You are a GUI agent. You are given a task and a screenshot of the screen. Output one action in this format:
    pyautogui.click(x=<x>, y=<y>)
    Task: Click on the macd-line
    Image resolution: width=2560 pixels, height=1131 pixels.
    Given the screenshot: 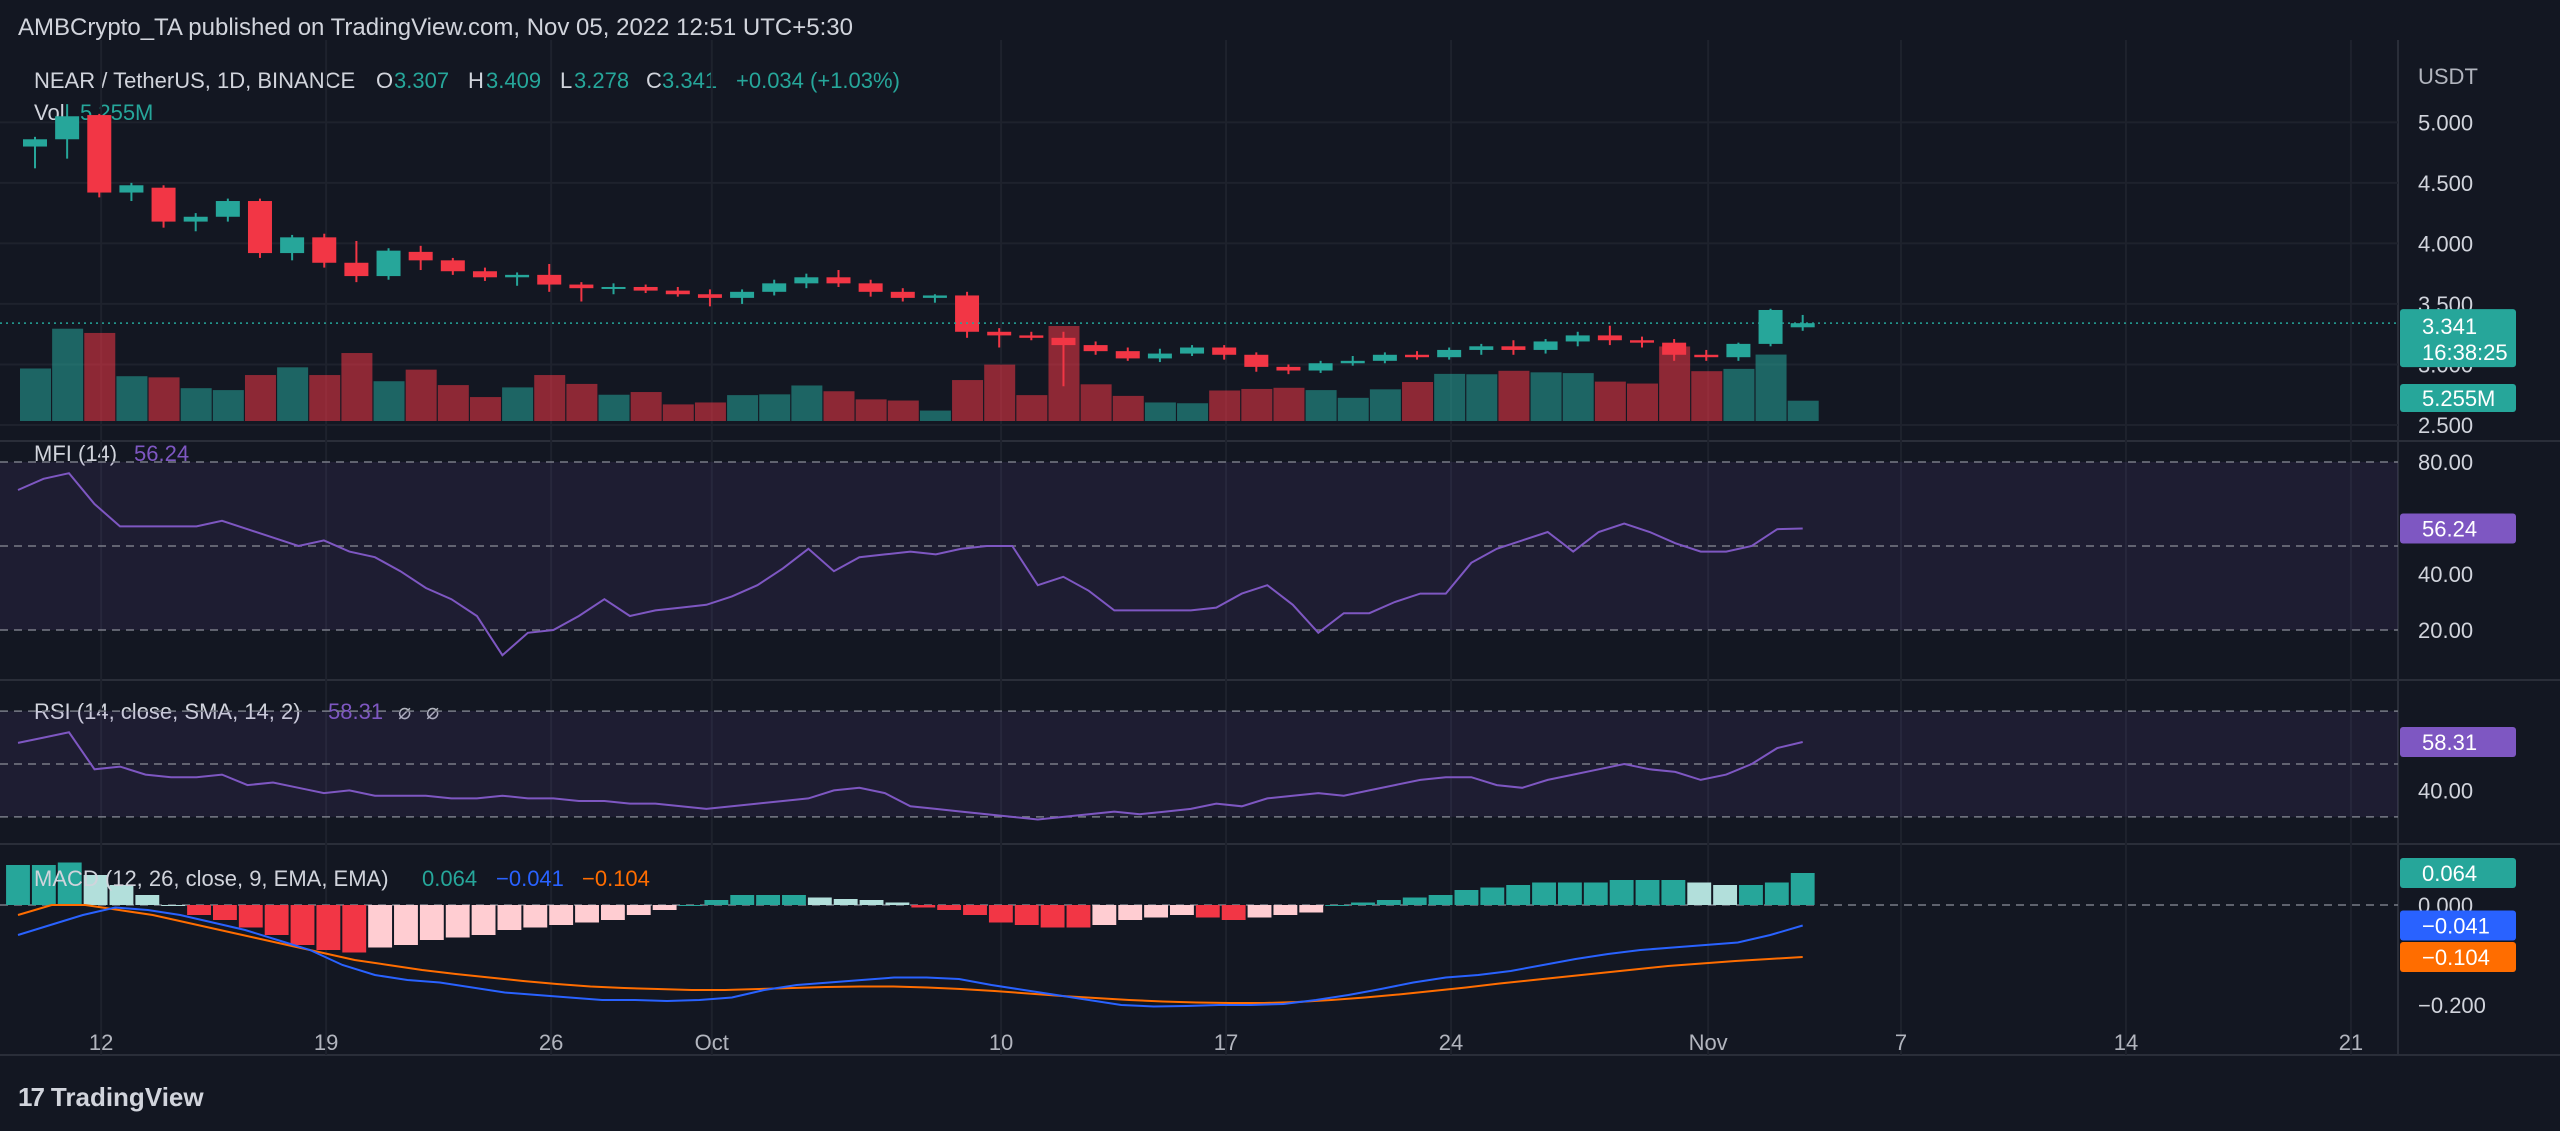 What is the action you would take?
    pyautogui.click(x=910, y=957)
    